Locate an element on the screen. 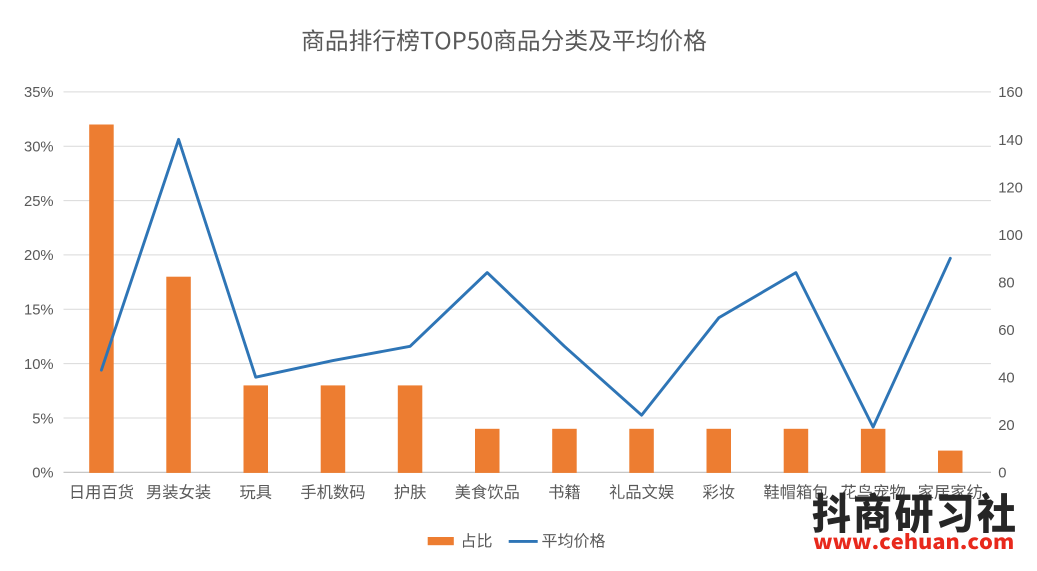 The image size is (1037, 571). svg-text: 0% is located at coordinates (42, 474).